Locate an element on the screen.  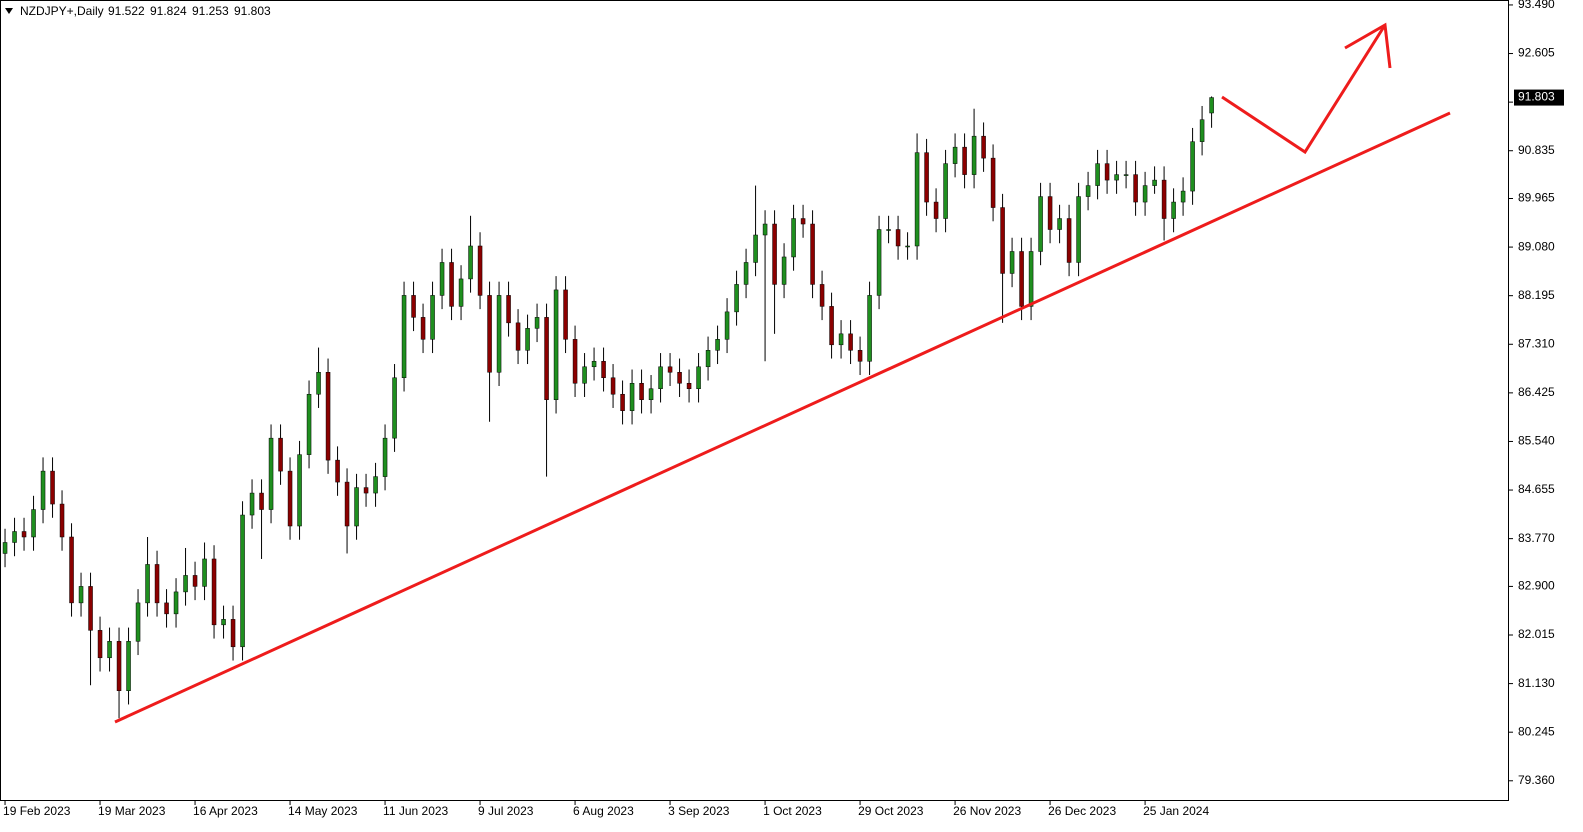
y-tick-label: 82.015 is located at coordinates (1536, 634).